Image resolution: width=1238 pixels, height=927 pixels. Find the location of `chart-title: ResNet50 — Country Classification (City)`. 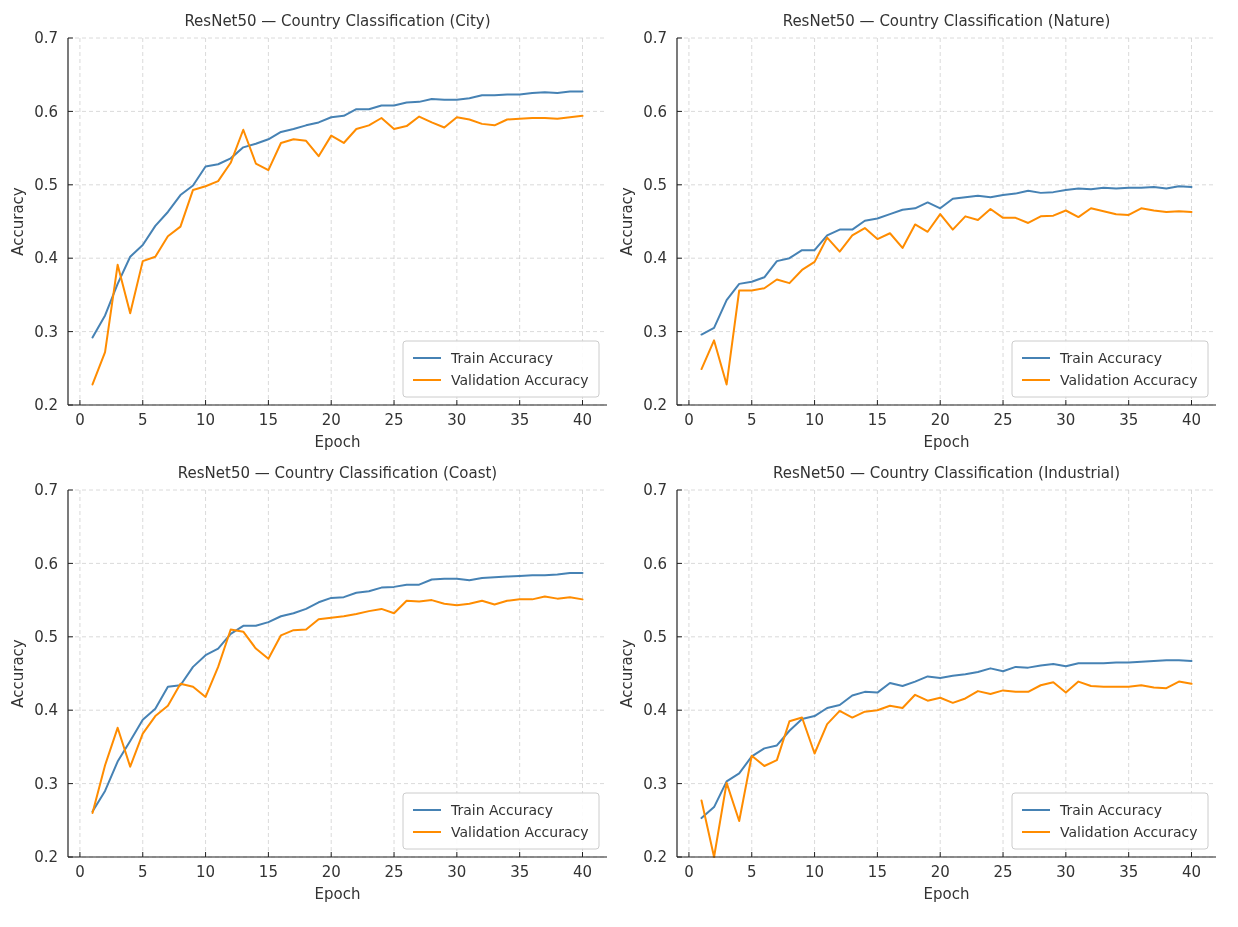

chart-title: ResNet50 — Country Classification (City) is located at coordinates (337, 21).